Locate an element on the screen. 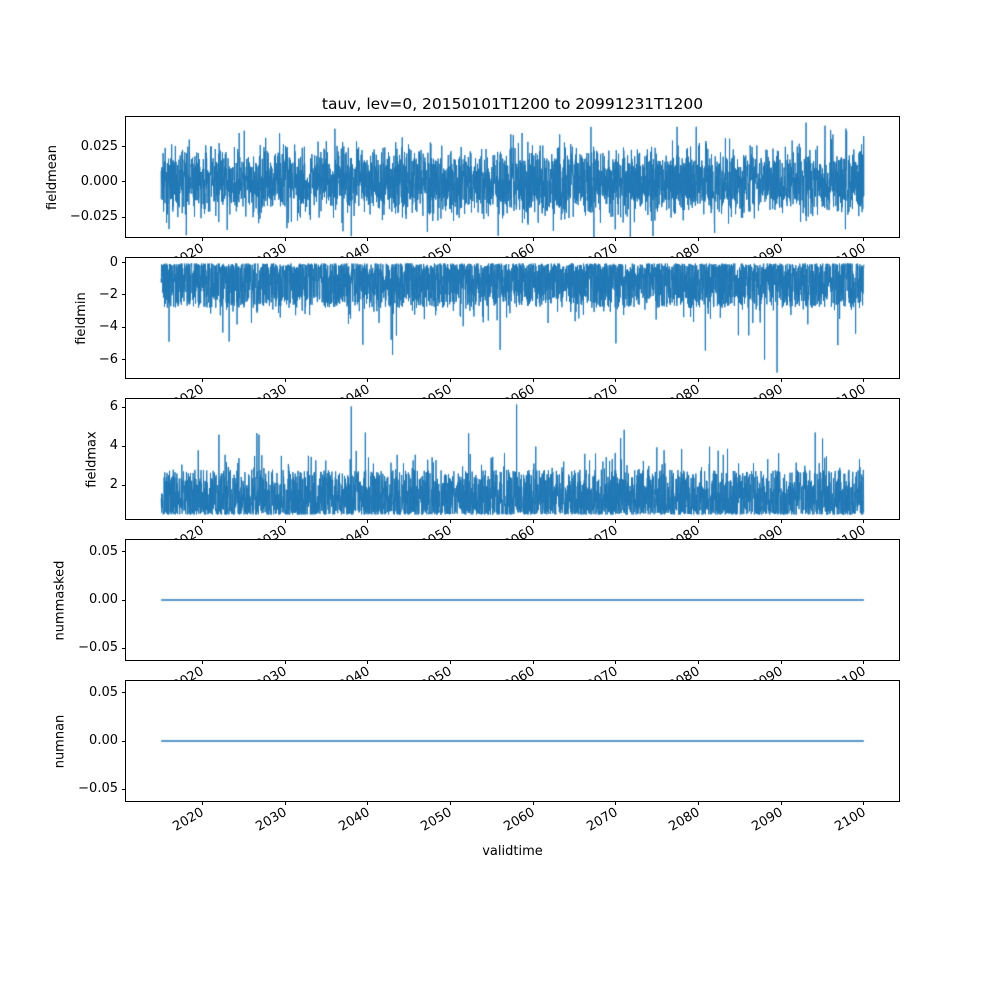  y-tick-label: −4 is located at coordinates (108, 327).